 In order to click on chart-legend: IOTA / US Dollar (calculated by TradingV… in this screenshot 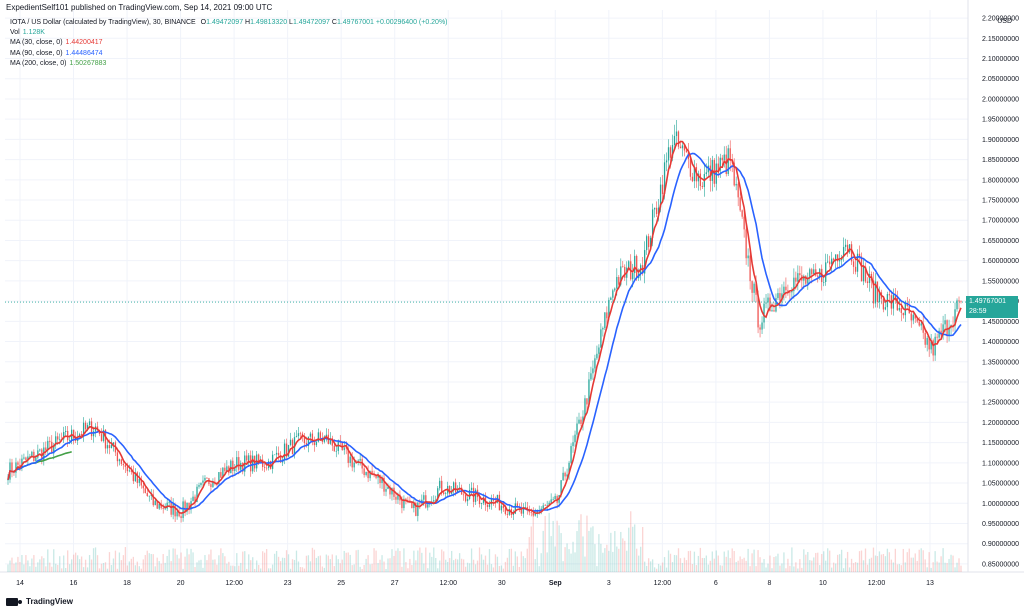, I will do `click(229, 43)`.